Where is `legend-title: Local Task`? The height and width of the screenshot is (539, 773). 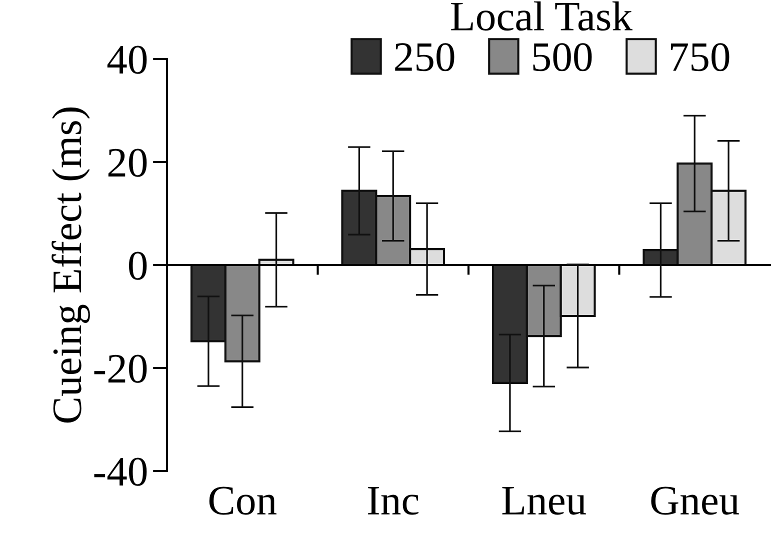 legend-title: Local Task is located at coordinates (542, 16).